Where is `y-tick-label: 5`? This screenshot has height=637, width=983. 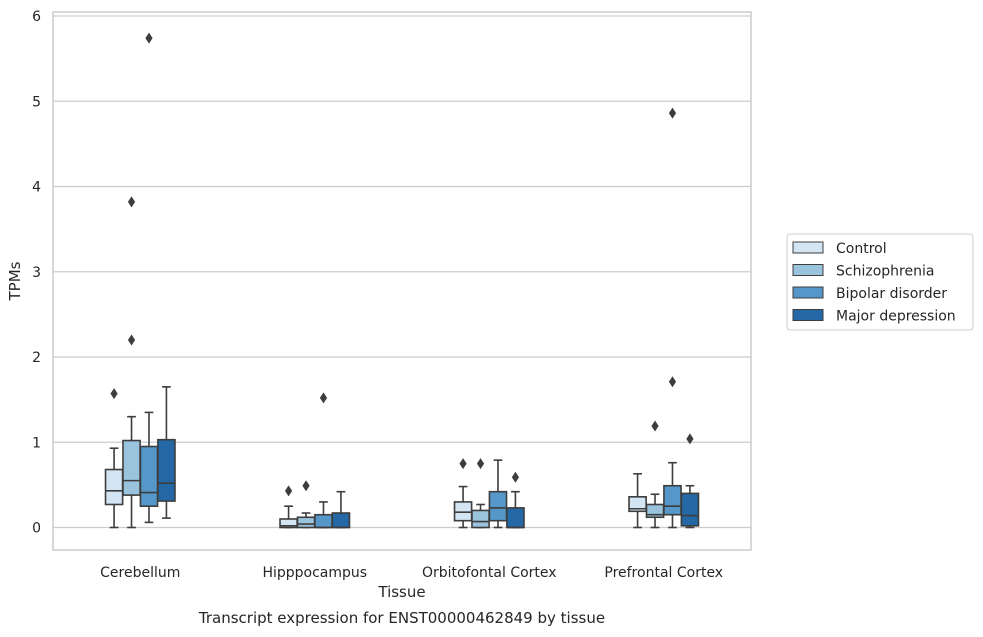
y-tick-label: 5 is located at coordinates (36, 102).